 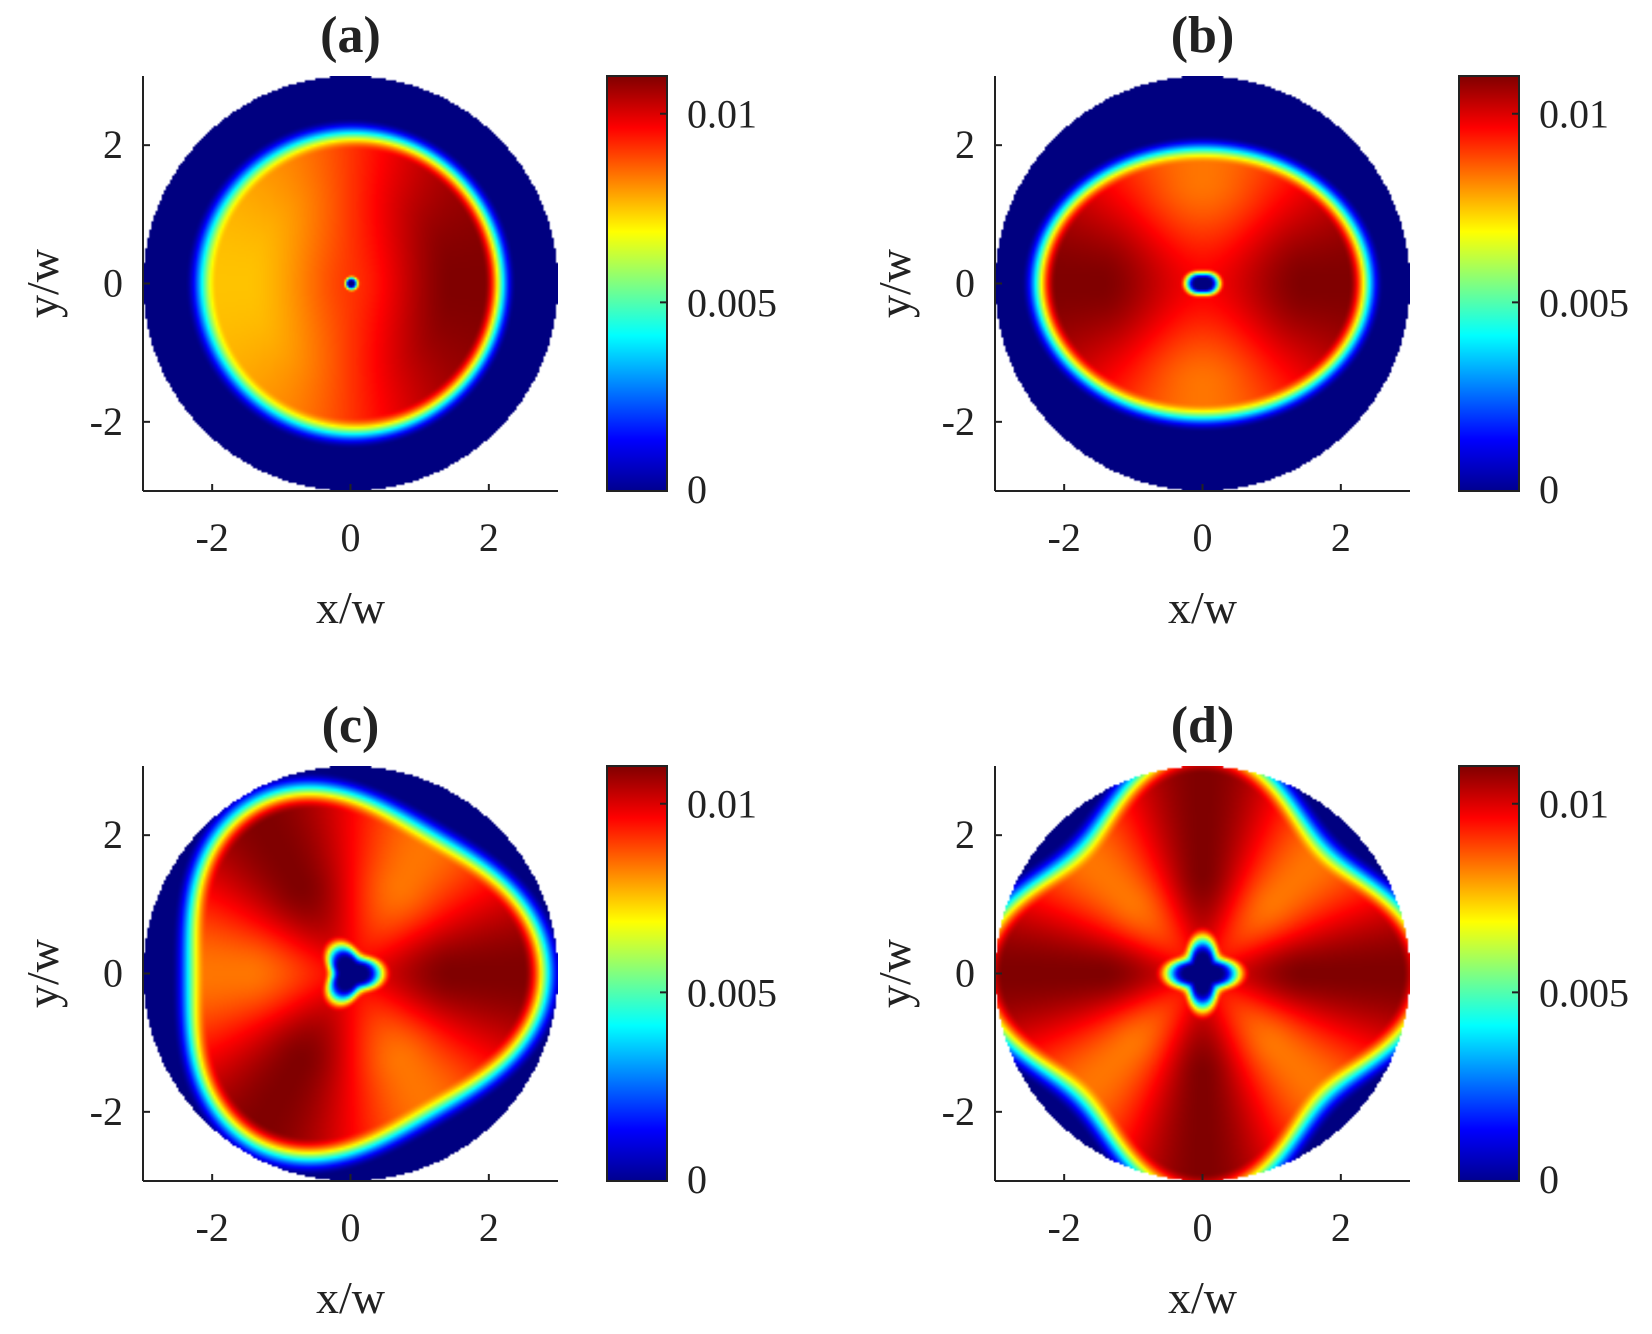 What do you see at coordinates (351, 725) in the screenshot?
I see `panel-title: (c)` at bounding box center [351, 725].